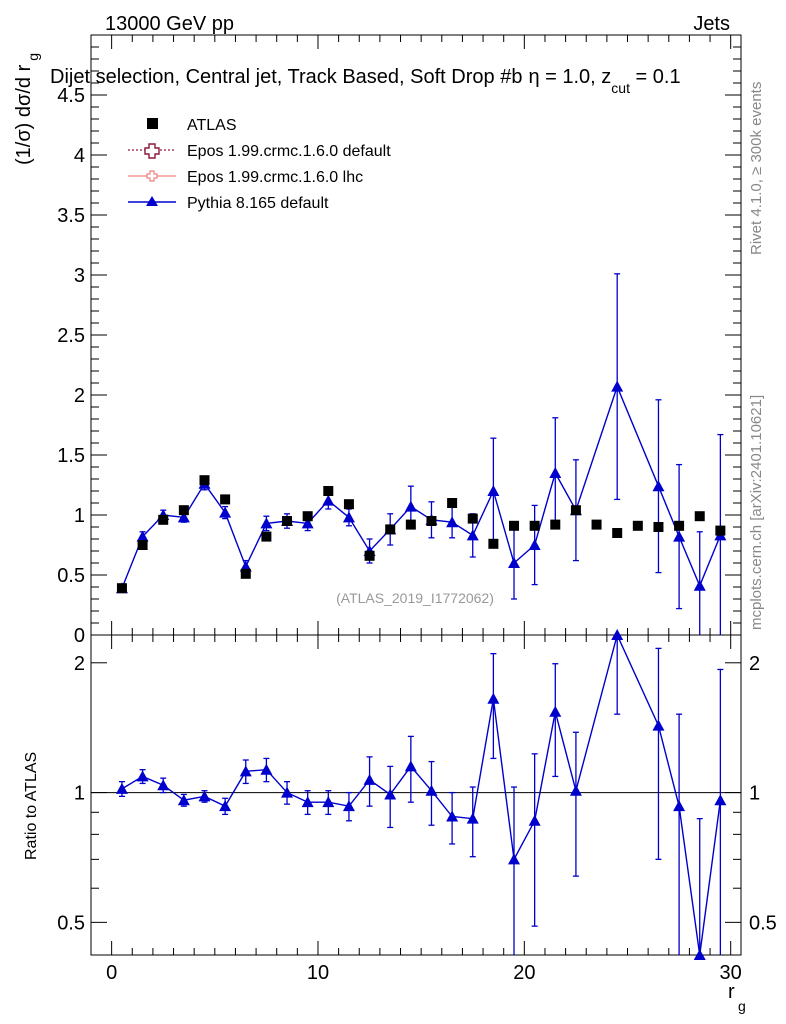  What do you see at coordinates (731, 973) in the screenshot?
I see `x-tick-label: 30` at bounding box center [731, 973].